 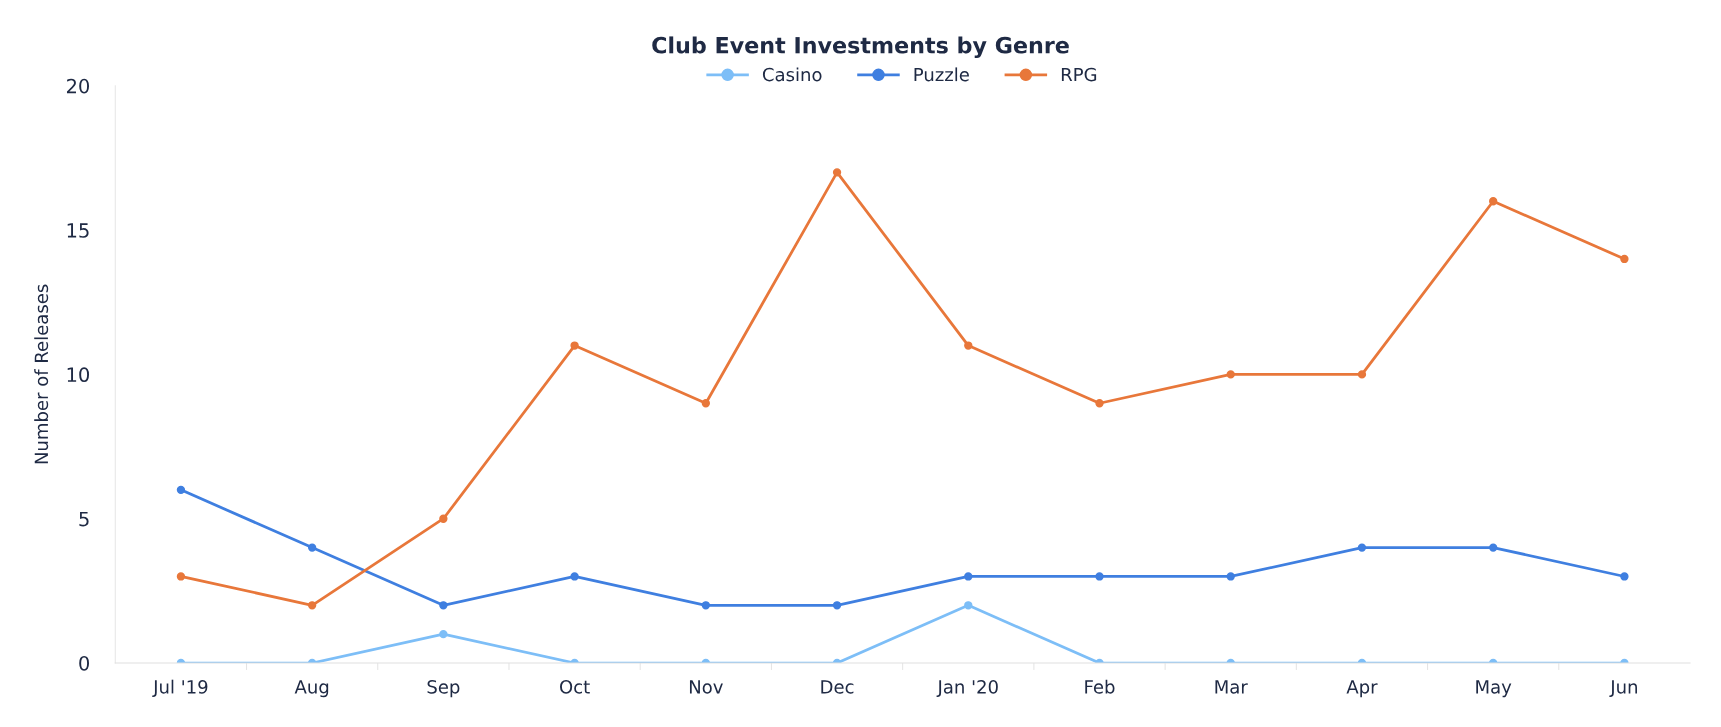 What do you see at coordinates (1623, 689) in the screenshot?
I see `x-tick-label: Jun` at bounding box center [1623, 689].